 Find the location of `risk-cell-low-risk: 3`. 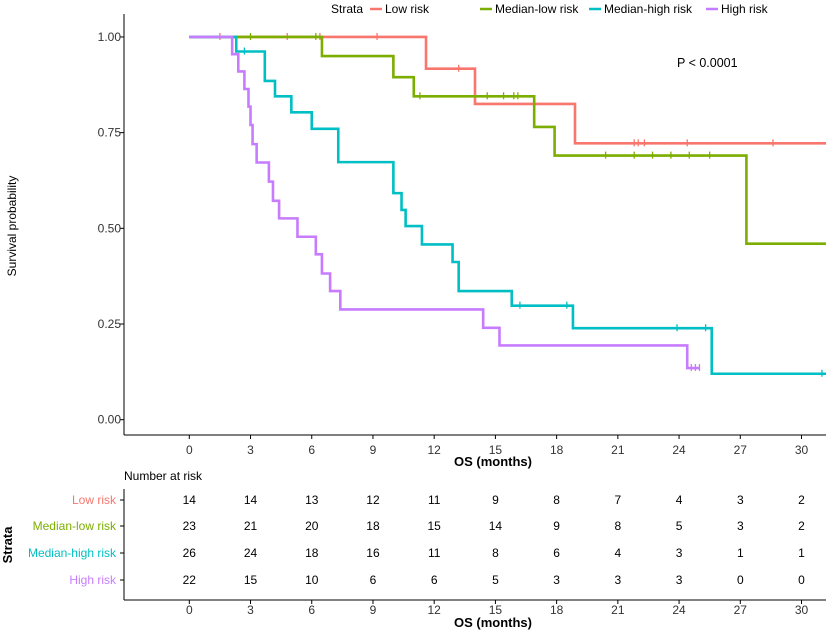

risk-cell-low-risk: 3 is located at coordinates (740, 500).